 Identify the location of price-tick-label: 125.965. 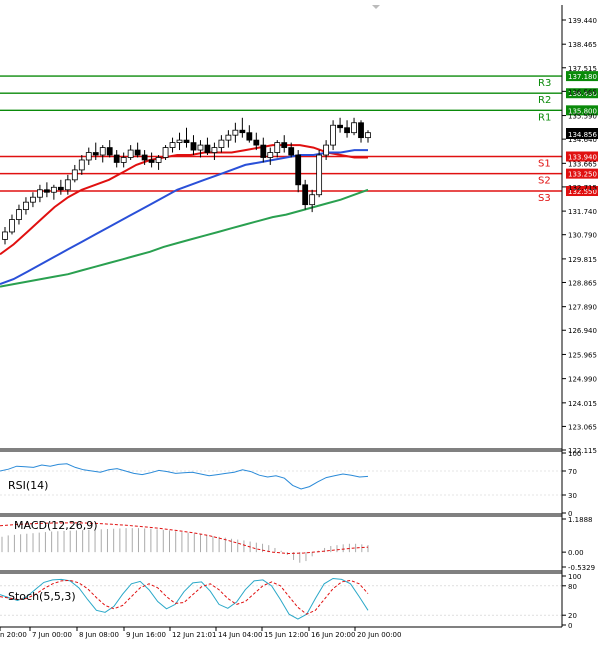
(582, 355).